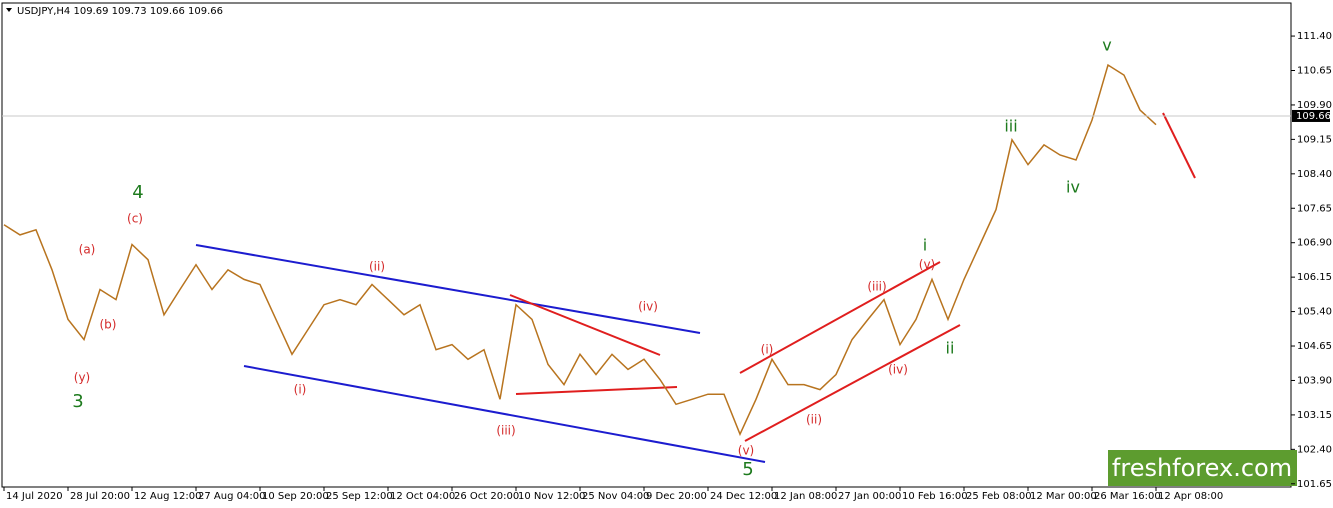 The image size is (1333, 508). What do you see at coordinates (120, 11) in the screenshot?
I see `chart-title: USDJPY,H4 109.69 109.73 109.66 109.66` at bounding box center [120, 11].